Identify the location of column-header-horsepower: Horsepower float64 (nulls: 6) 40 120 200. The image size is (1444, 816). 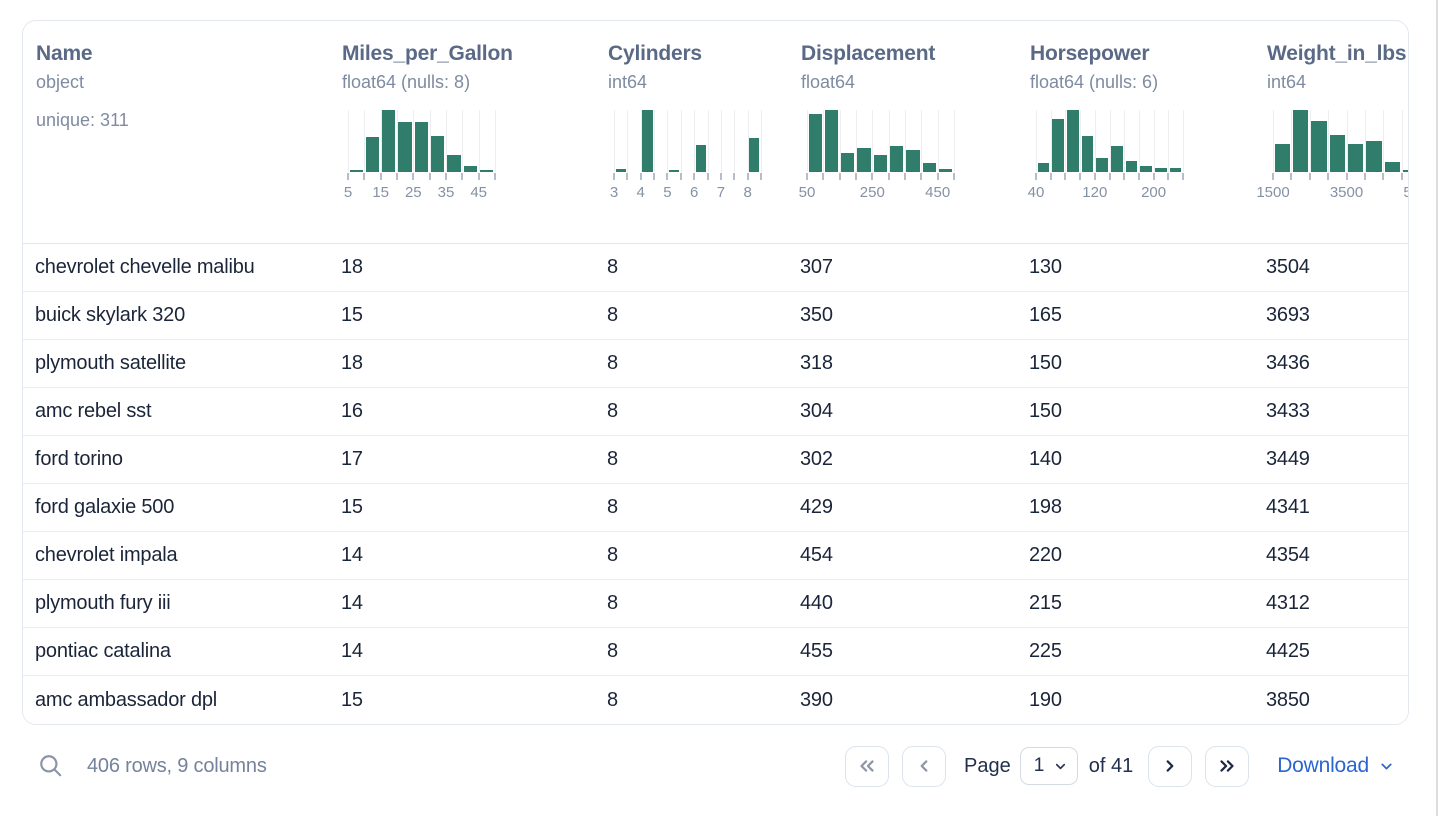
(1135, 132).